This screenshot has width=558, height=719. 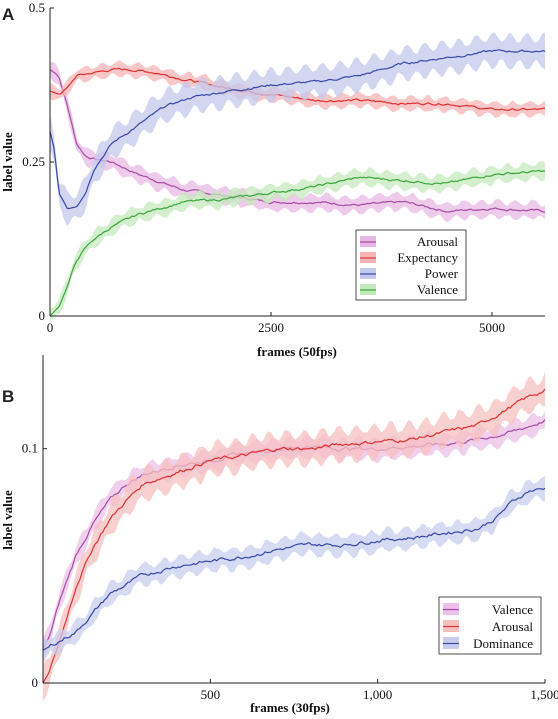 I want to click on x-tick-label: 1,500, so click(x=544, y=694).